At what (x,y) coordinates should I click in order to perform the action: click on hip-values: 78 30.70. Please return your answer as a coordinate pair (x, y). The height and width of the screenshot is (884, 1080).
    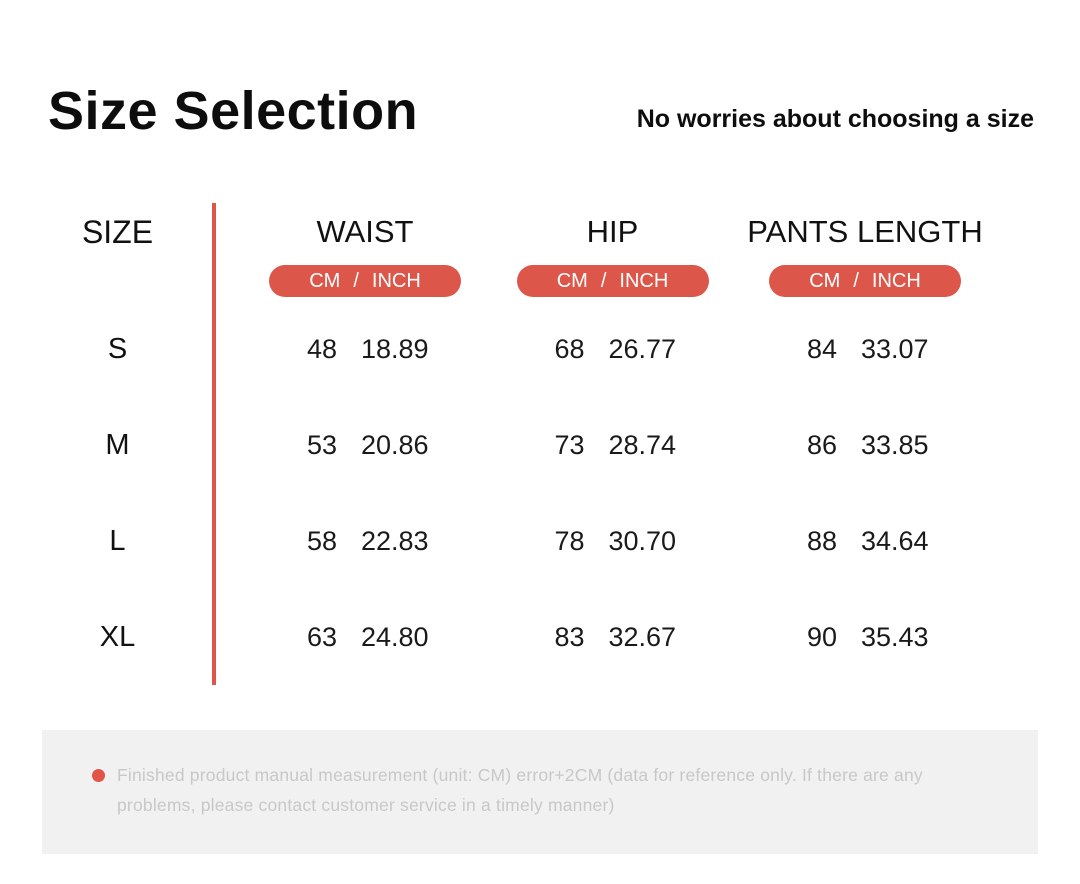
    Looking at the image, I should click on (612, 541).